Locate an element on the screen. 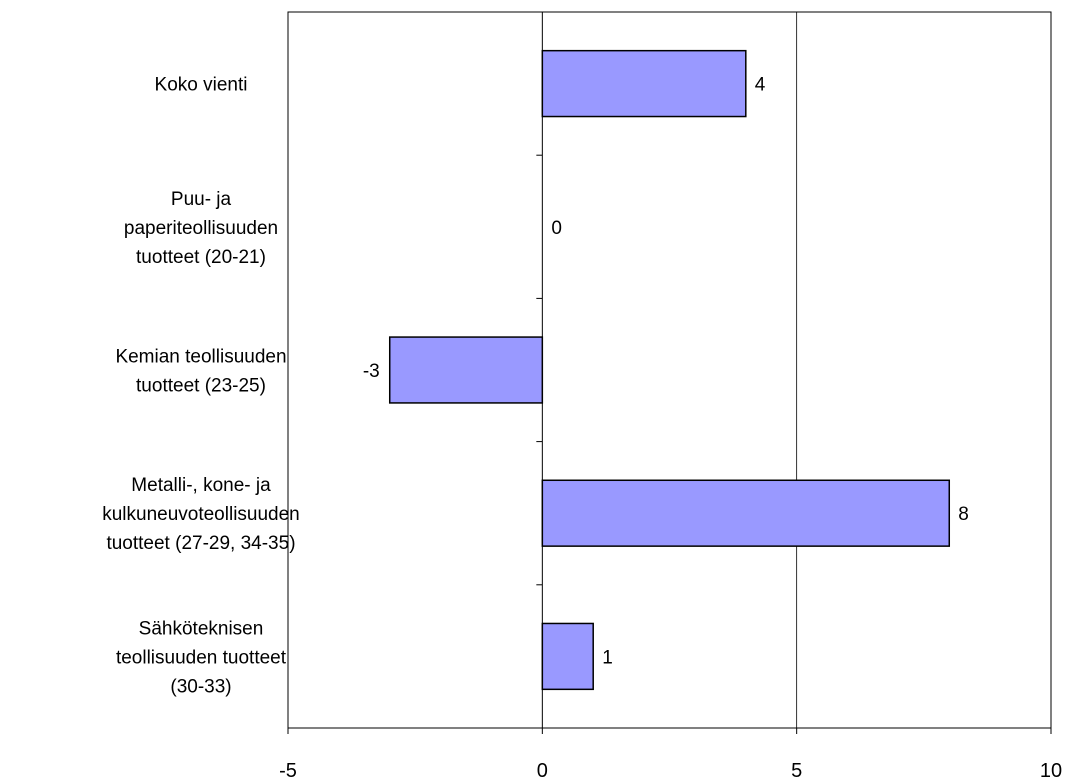  x-tick-label: 5 is located at coordinates (796, 770).